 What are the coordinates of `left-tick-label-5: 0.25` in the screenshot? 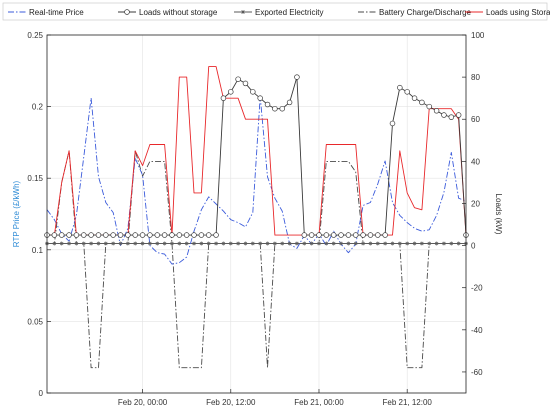 It's located at (35, 35).